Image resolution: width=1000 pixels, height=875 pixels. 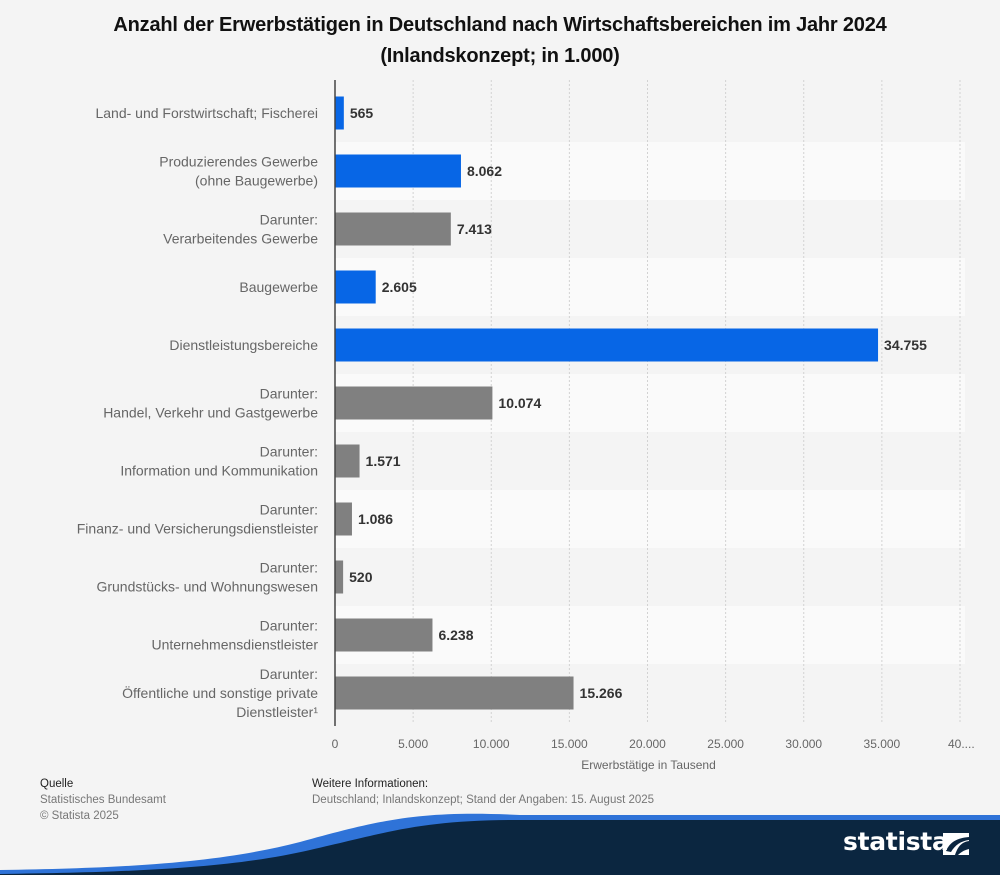 What do you see at coordinates (362, 113) in the screenshot?
I see `value-label: 565` at bounding box center [362, 113].